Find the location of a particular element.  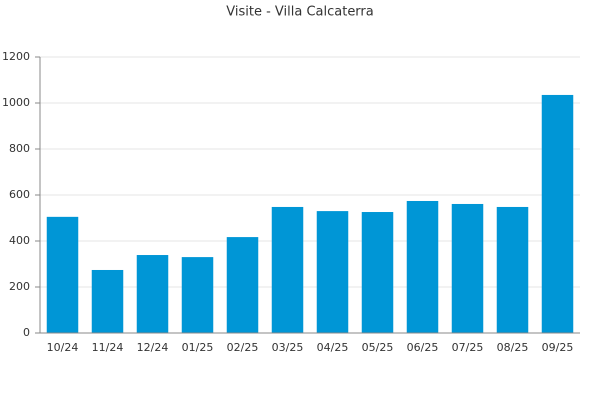

x-tick-label: 04/25 is located at coordinates (333, 347).